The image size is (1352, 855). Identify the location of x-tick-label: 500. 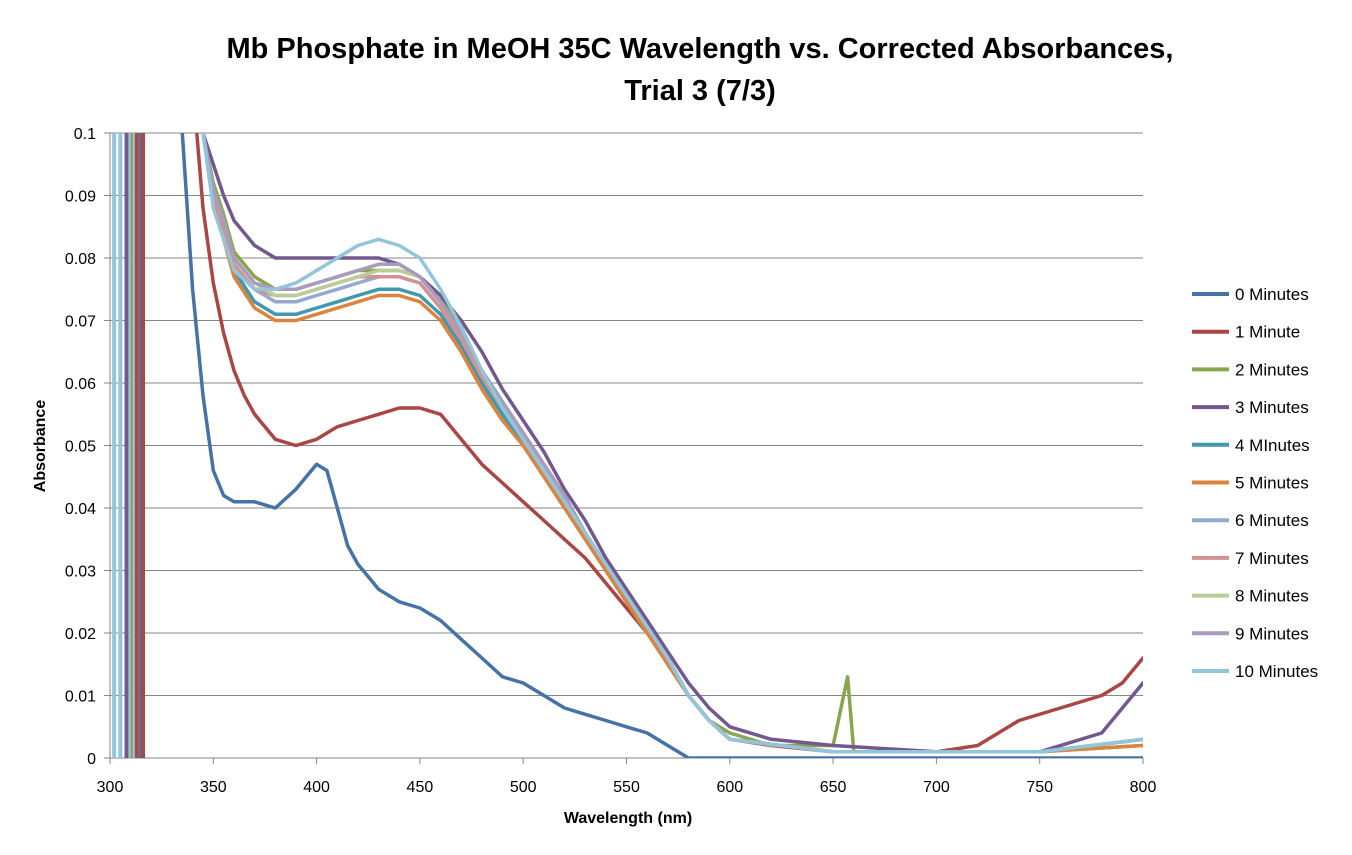
(523, 787).